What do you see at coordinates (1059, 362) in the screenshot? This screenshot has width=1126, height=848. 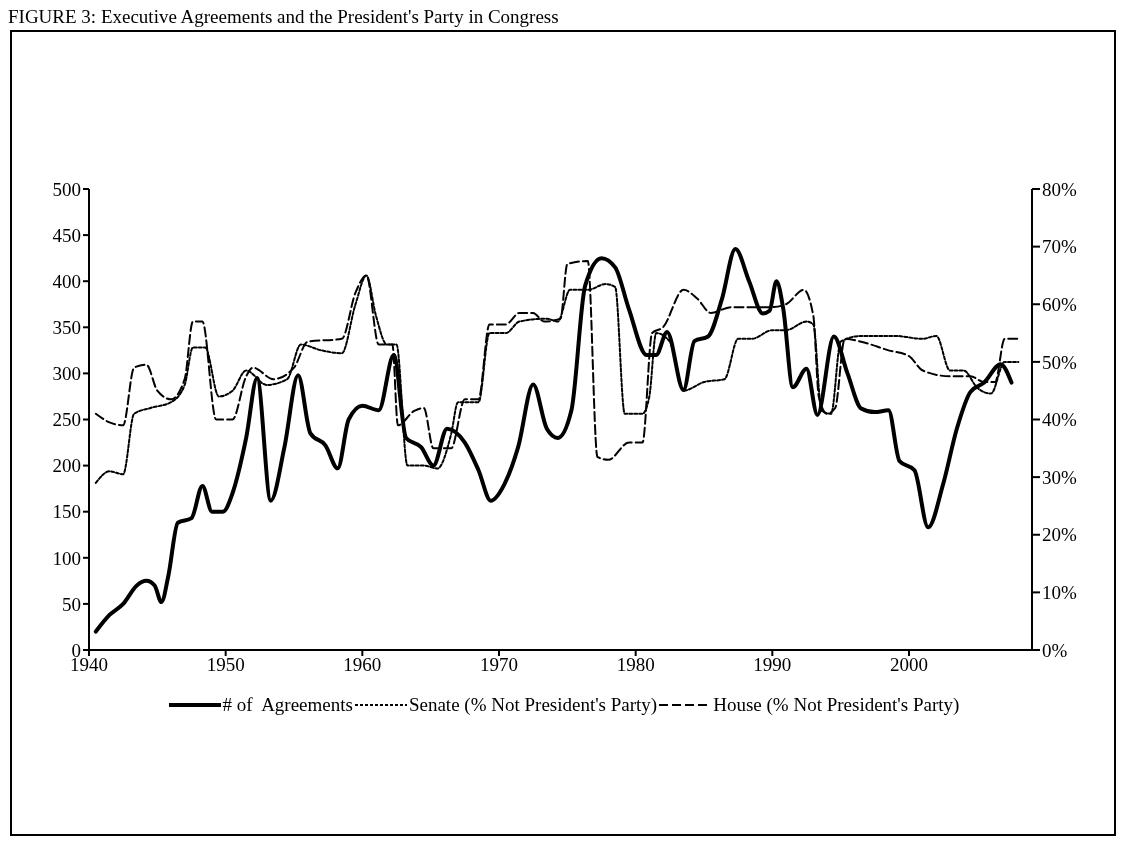 I see `y2-tick-label: 50%` at bounding box center [1059, 362].